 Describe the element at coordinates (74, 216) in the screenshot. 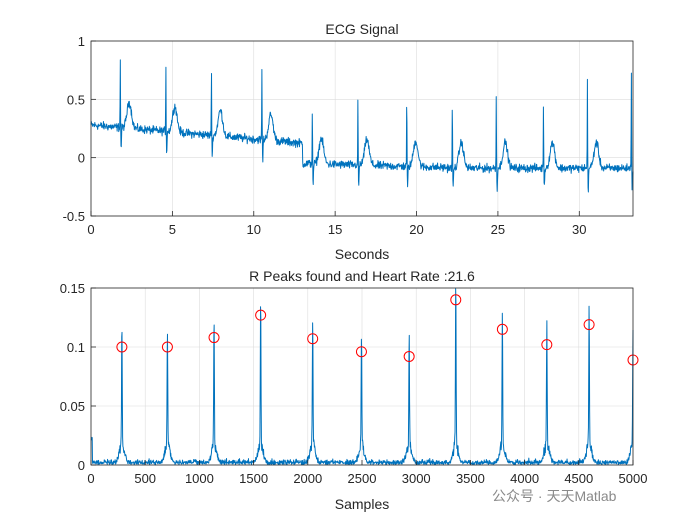

I see `y-tick-label: -0.5` at that location.